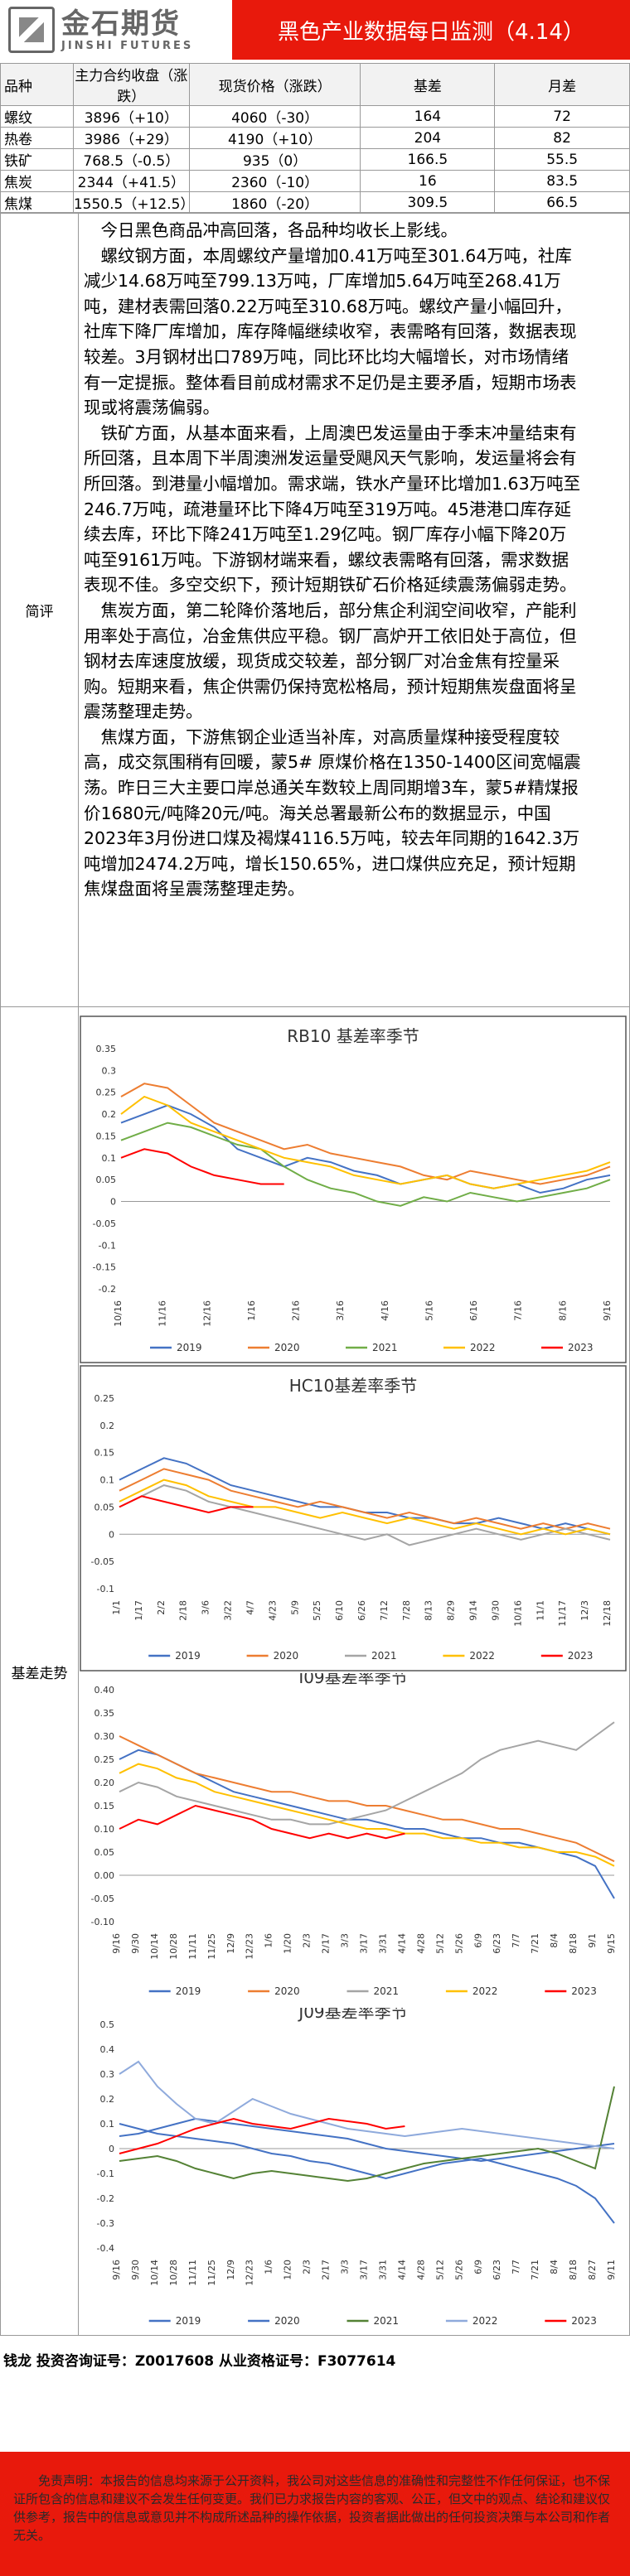  Describe the element at coordinates (365, 1164) in the screenshot. I see `series-line-2021` at that location.